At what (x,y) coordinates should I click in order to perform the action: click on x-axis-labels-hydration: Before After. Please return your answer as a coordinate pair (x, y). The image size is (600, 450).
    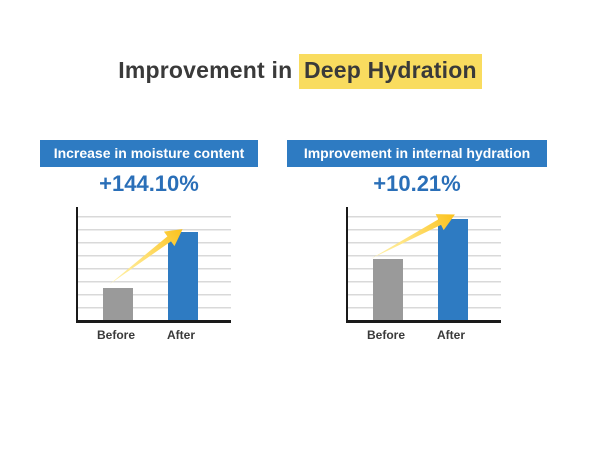
    Looking at the image, I should click on (423, 335).